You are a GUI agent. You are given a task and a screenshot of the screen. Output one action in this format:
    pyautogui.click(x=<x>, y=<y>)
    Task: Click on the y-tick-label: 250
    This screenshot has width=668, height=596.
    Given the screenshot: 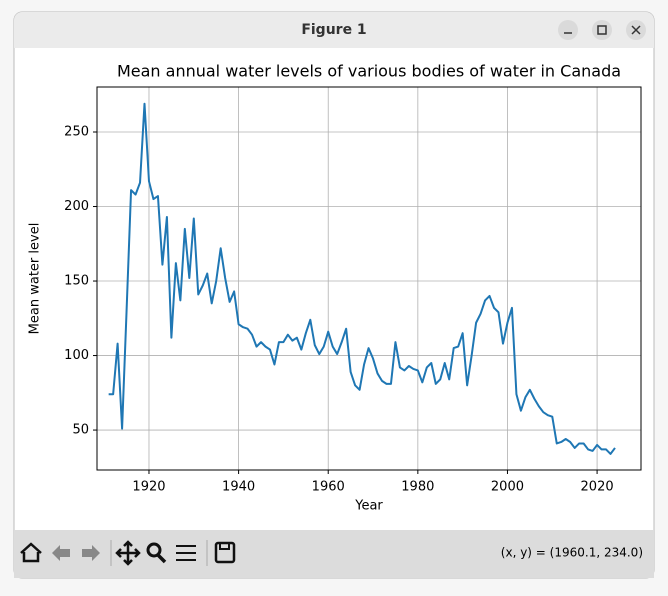 What is the action you would take?
    pyautogui.click(x=76, y=132)
    